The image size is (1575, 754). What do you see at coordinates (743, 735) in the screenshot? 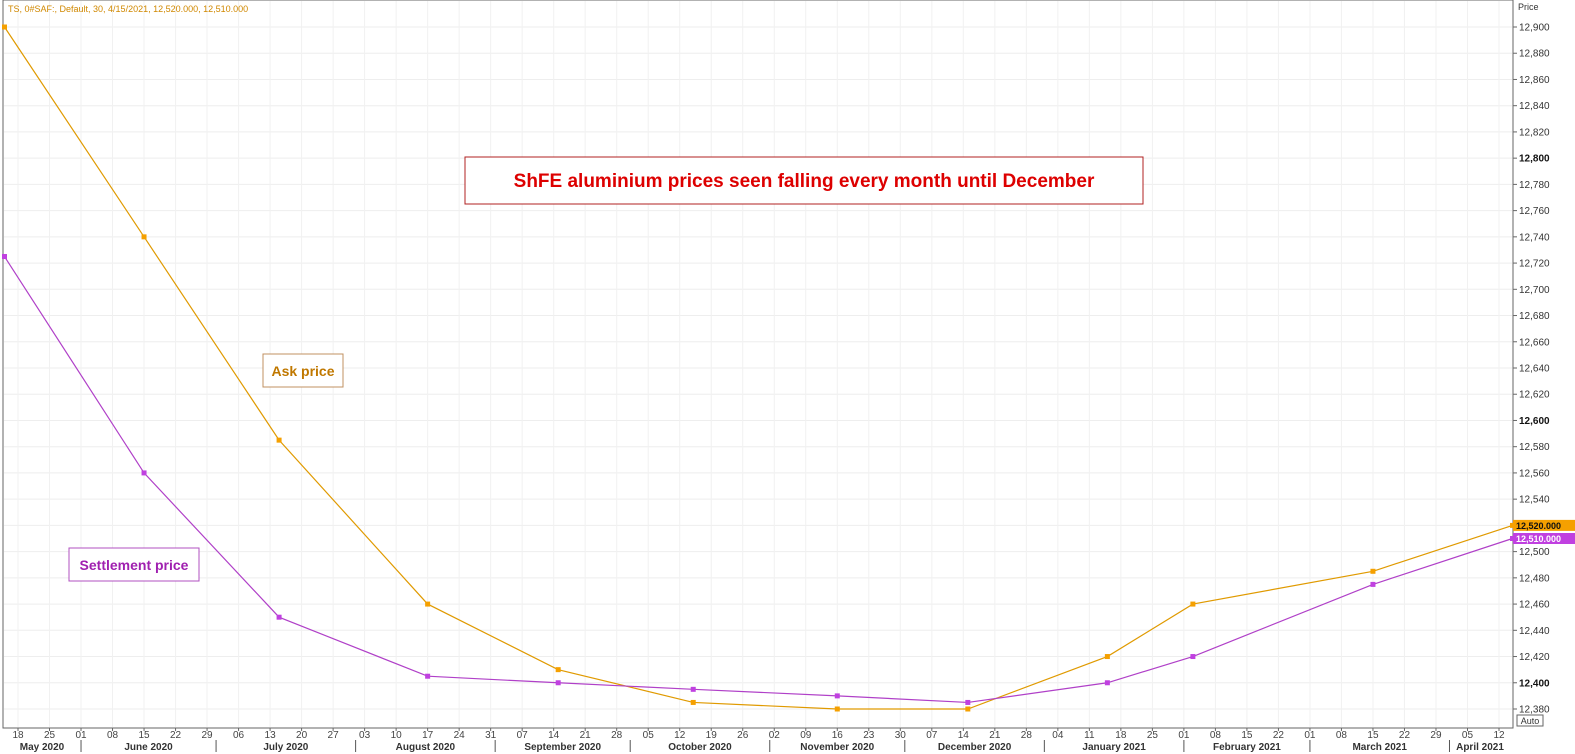
I see `x-day-label: 26` at bounding box center [743, 735].